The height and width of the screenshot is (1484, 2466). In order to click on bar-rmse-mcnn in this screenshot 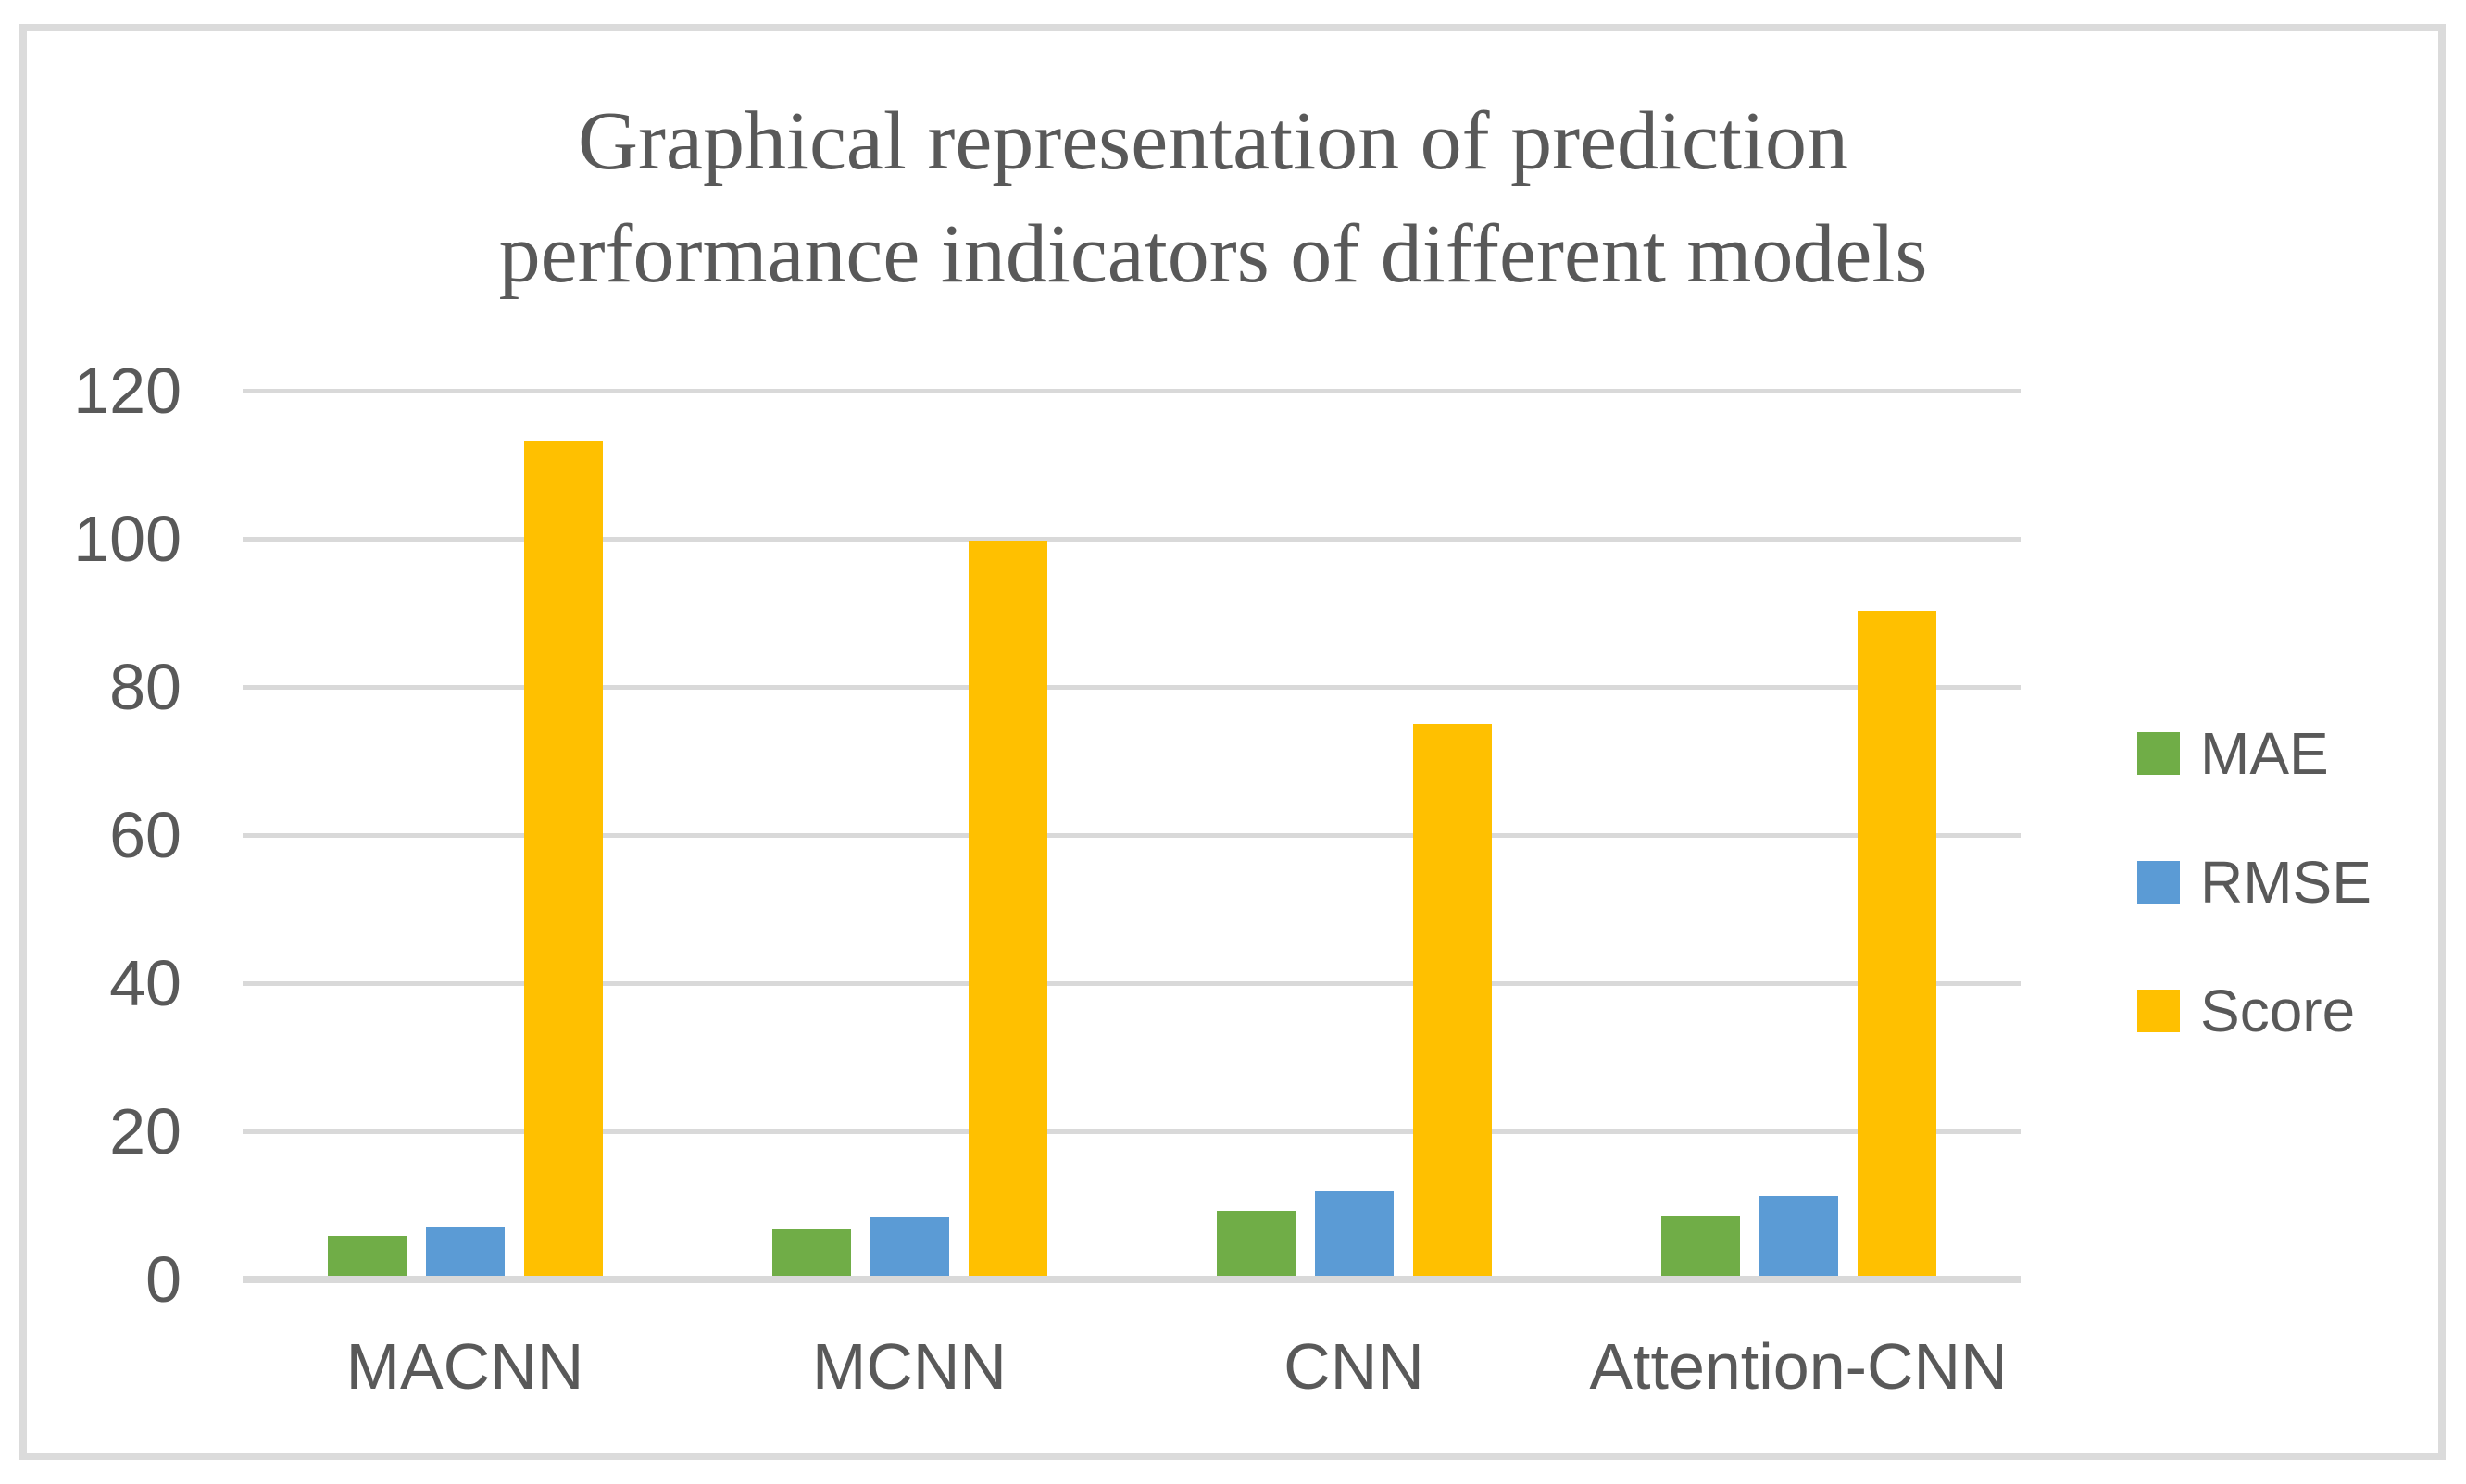, I will do `click(909, 1246)`.